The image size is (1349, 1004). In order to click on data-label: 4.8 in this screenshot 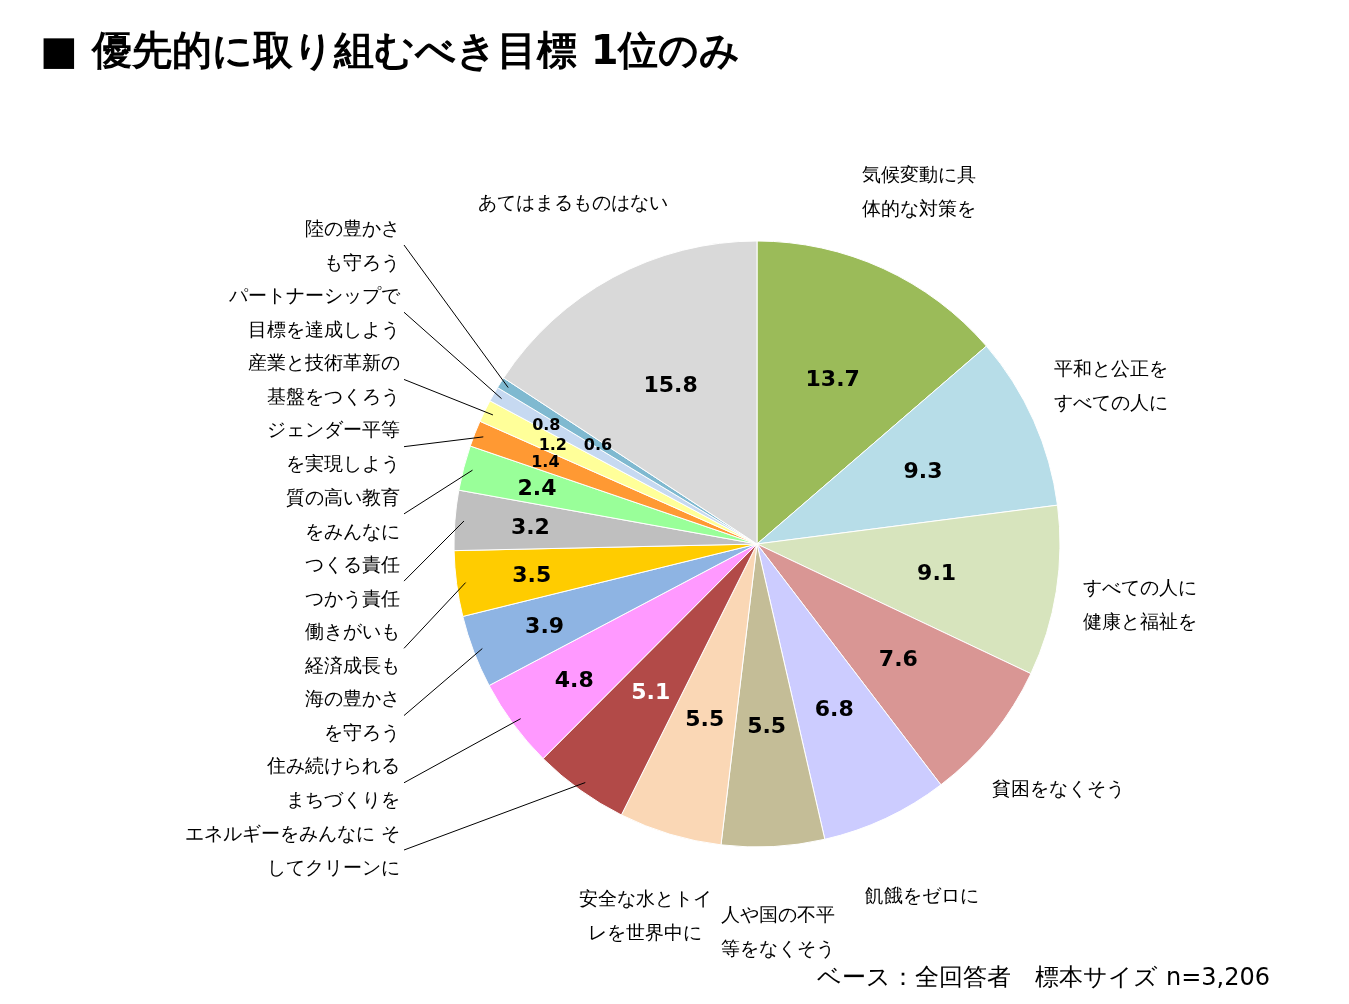, I will do `click(574, 679)`.